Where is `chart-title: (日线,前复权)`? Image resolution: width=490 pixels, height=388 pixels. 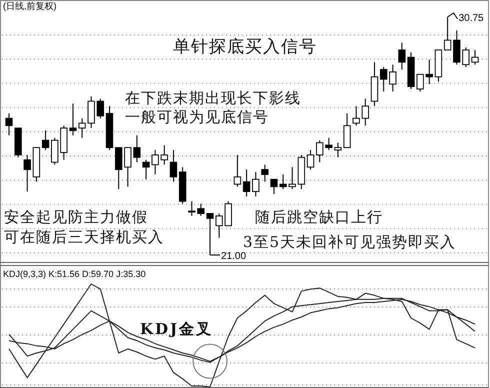
chart-title: (日线,前复权) is located at coordinates (29, 6).